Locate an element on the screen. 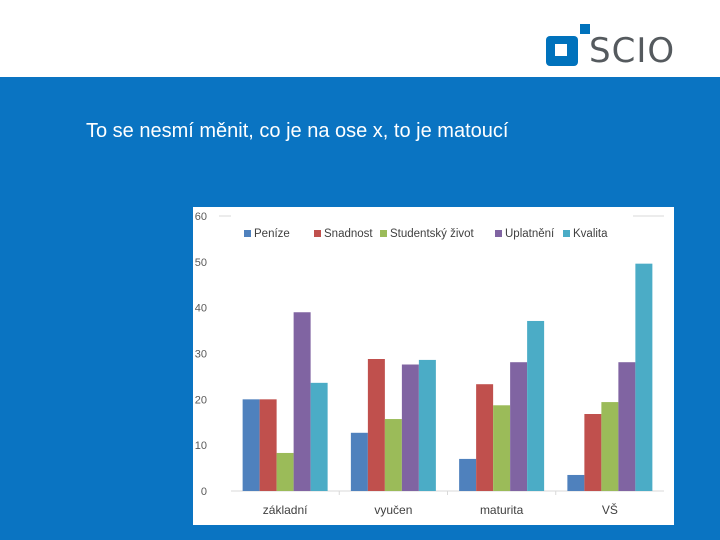  x-tick-label: vyučen is located at coordinates (393, 510).